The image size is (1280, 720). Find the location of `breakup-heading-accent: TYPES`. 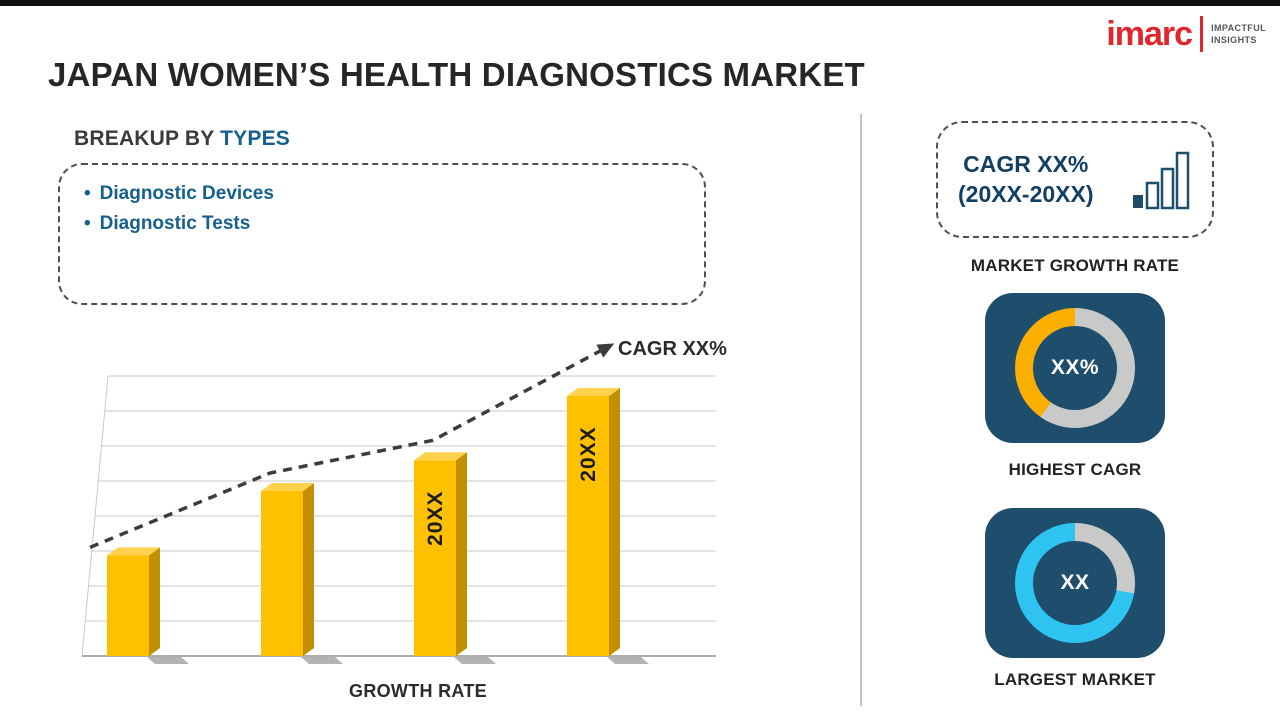

breakup-heading-accent: TYPES is located at coordinates (255, 138).